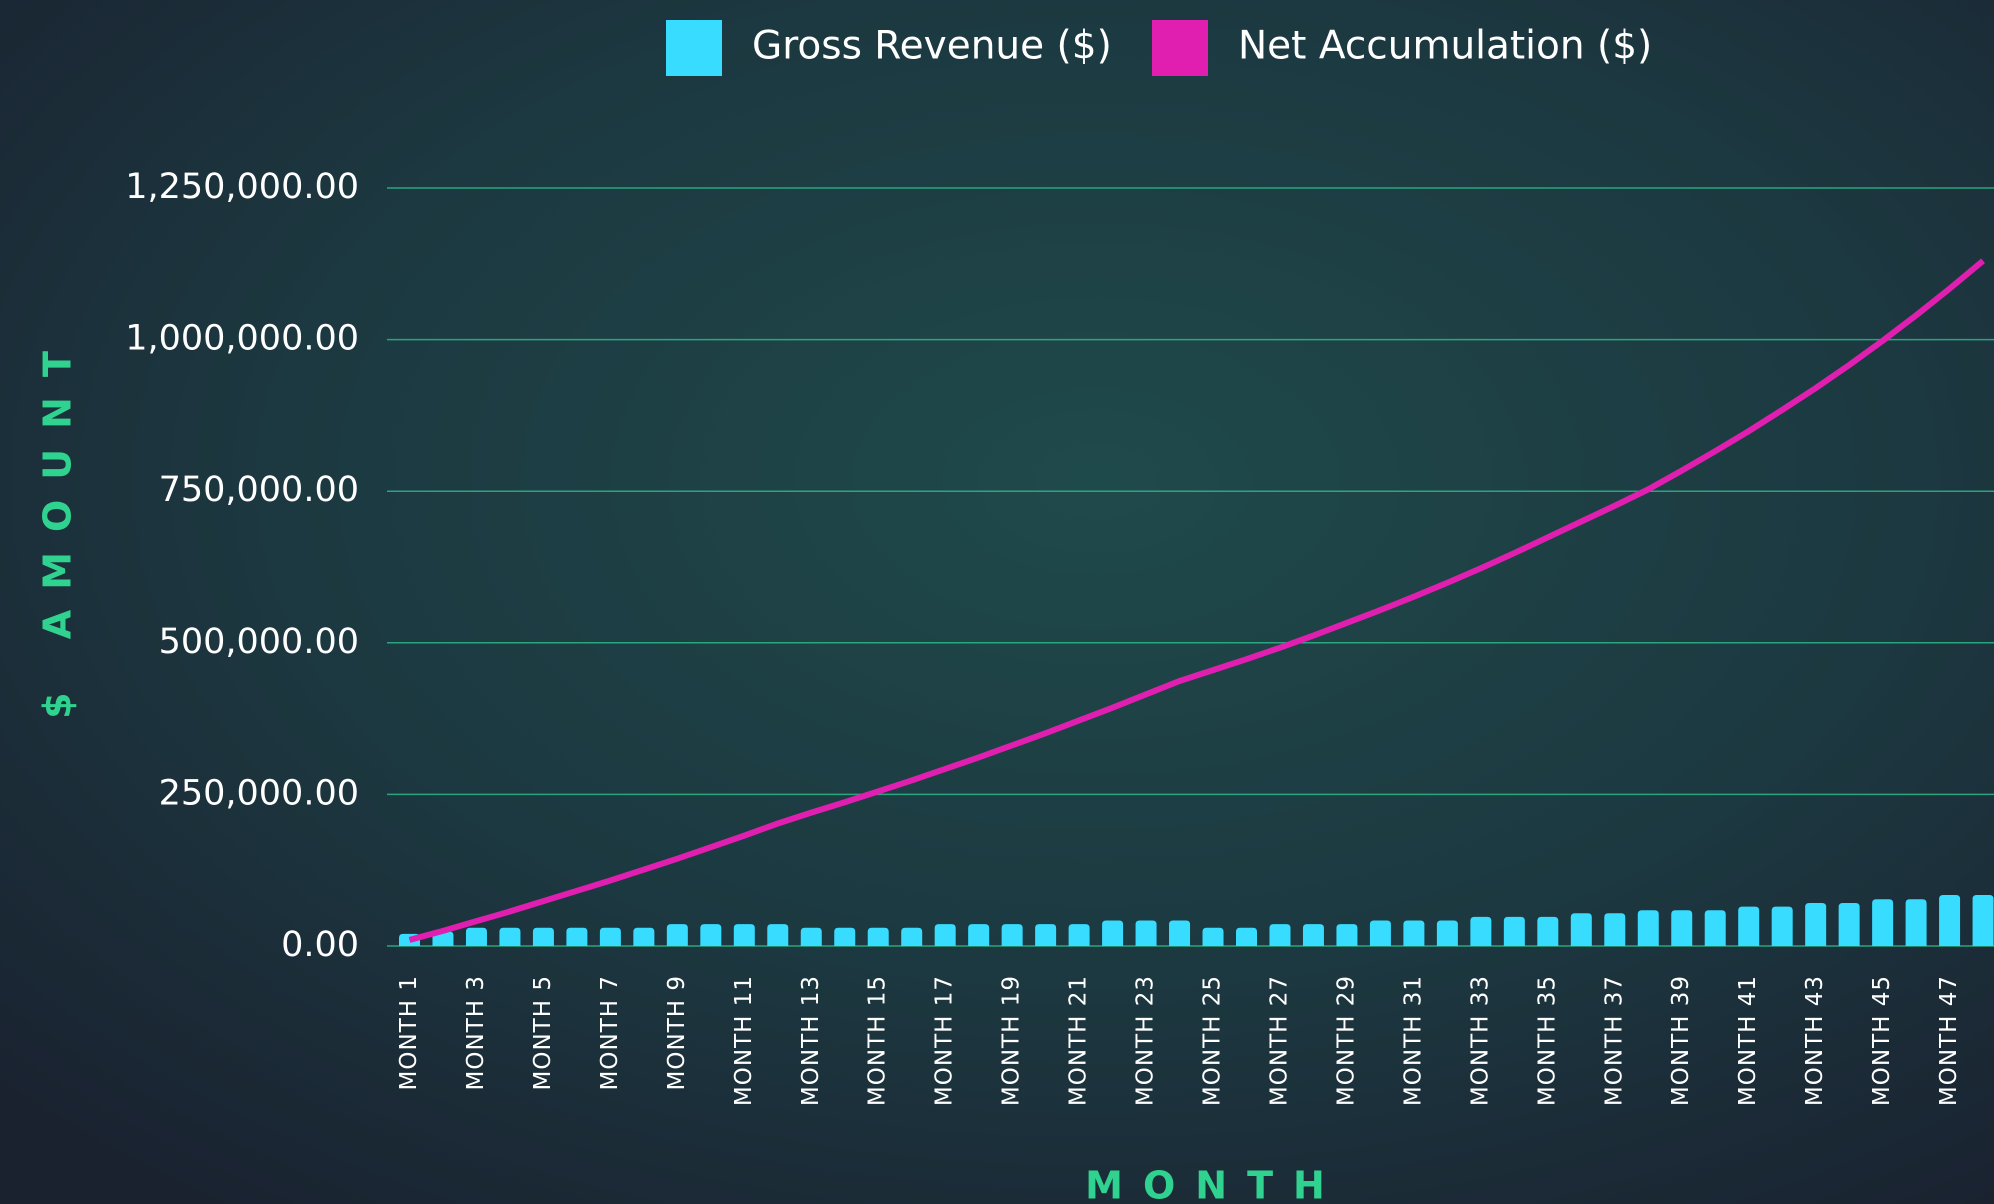 The image size is (1994, 1204). Describe the element at coordinates (1445, 46) in the screenshot. I see `legend-label: Net Accumulation ($)` at that location.